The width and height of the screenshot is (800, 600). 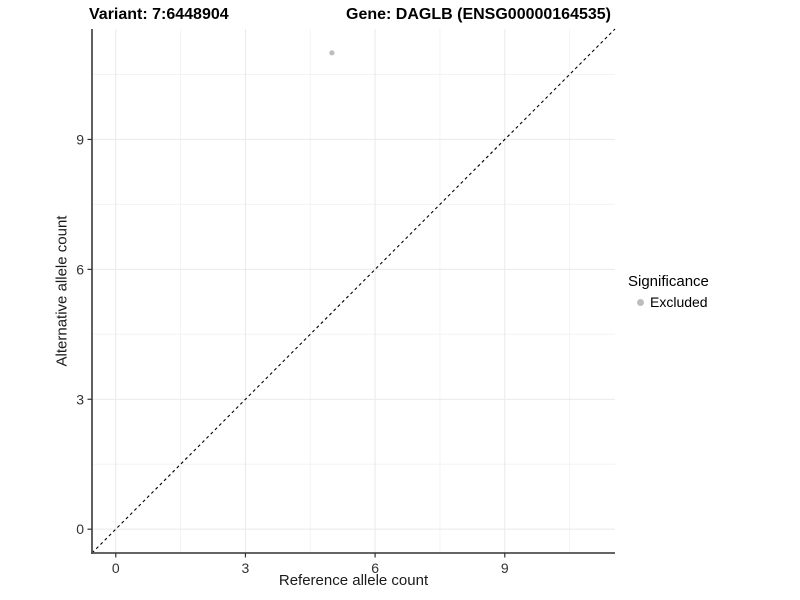 I want to click on x-axis-label: Reference allele count, so click(x=353, y=580).